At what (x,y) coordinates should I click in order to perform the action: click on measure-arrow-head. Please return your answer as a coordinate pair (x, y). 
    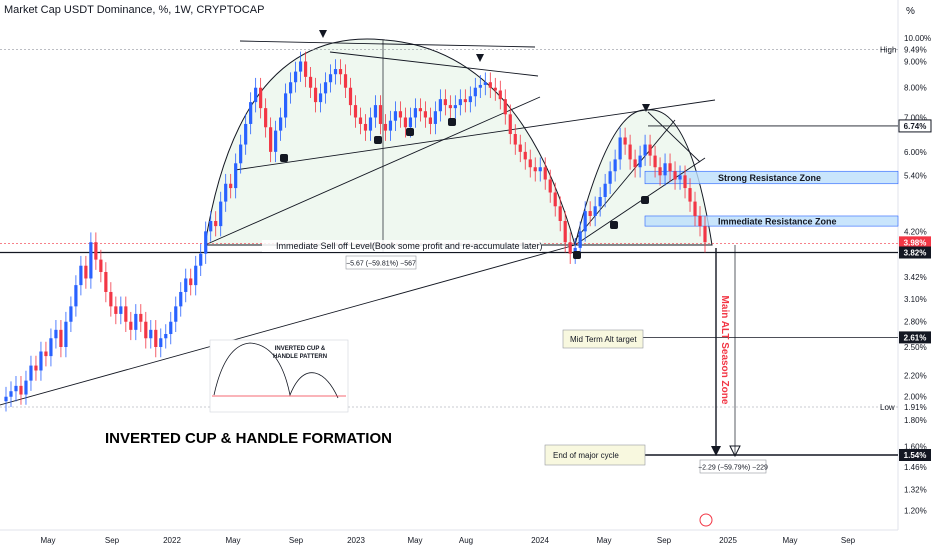
    Looking at the image, I should click on (735, 451).